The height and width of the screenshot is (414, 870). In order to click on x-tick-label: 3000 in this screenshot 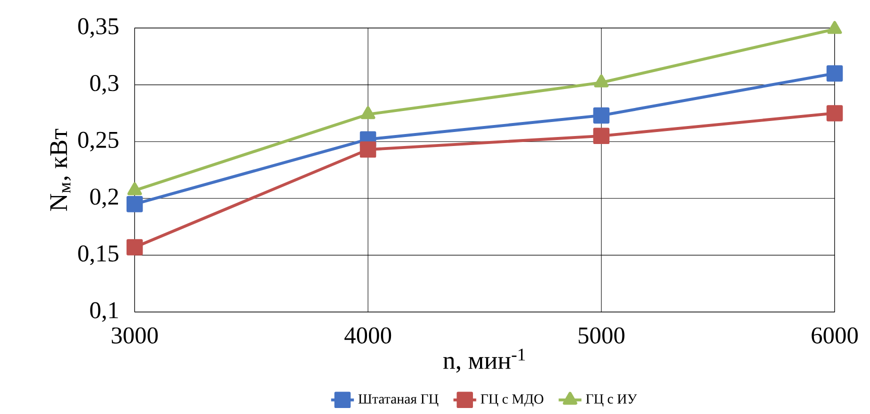, I will do `click(135, 335)`.